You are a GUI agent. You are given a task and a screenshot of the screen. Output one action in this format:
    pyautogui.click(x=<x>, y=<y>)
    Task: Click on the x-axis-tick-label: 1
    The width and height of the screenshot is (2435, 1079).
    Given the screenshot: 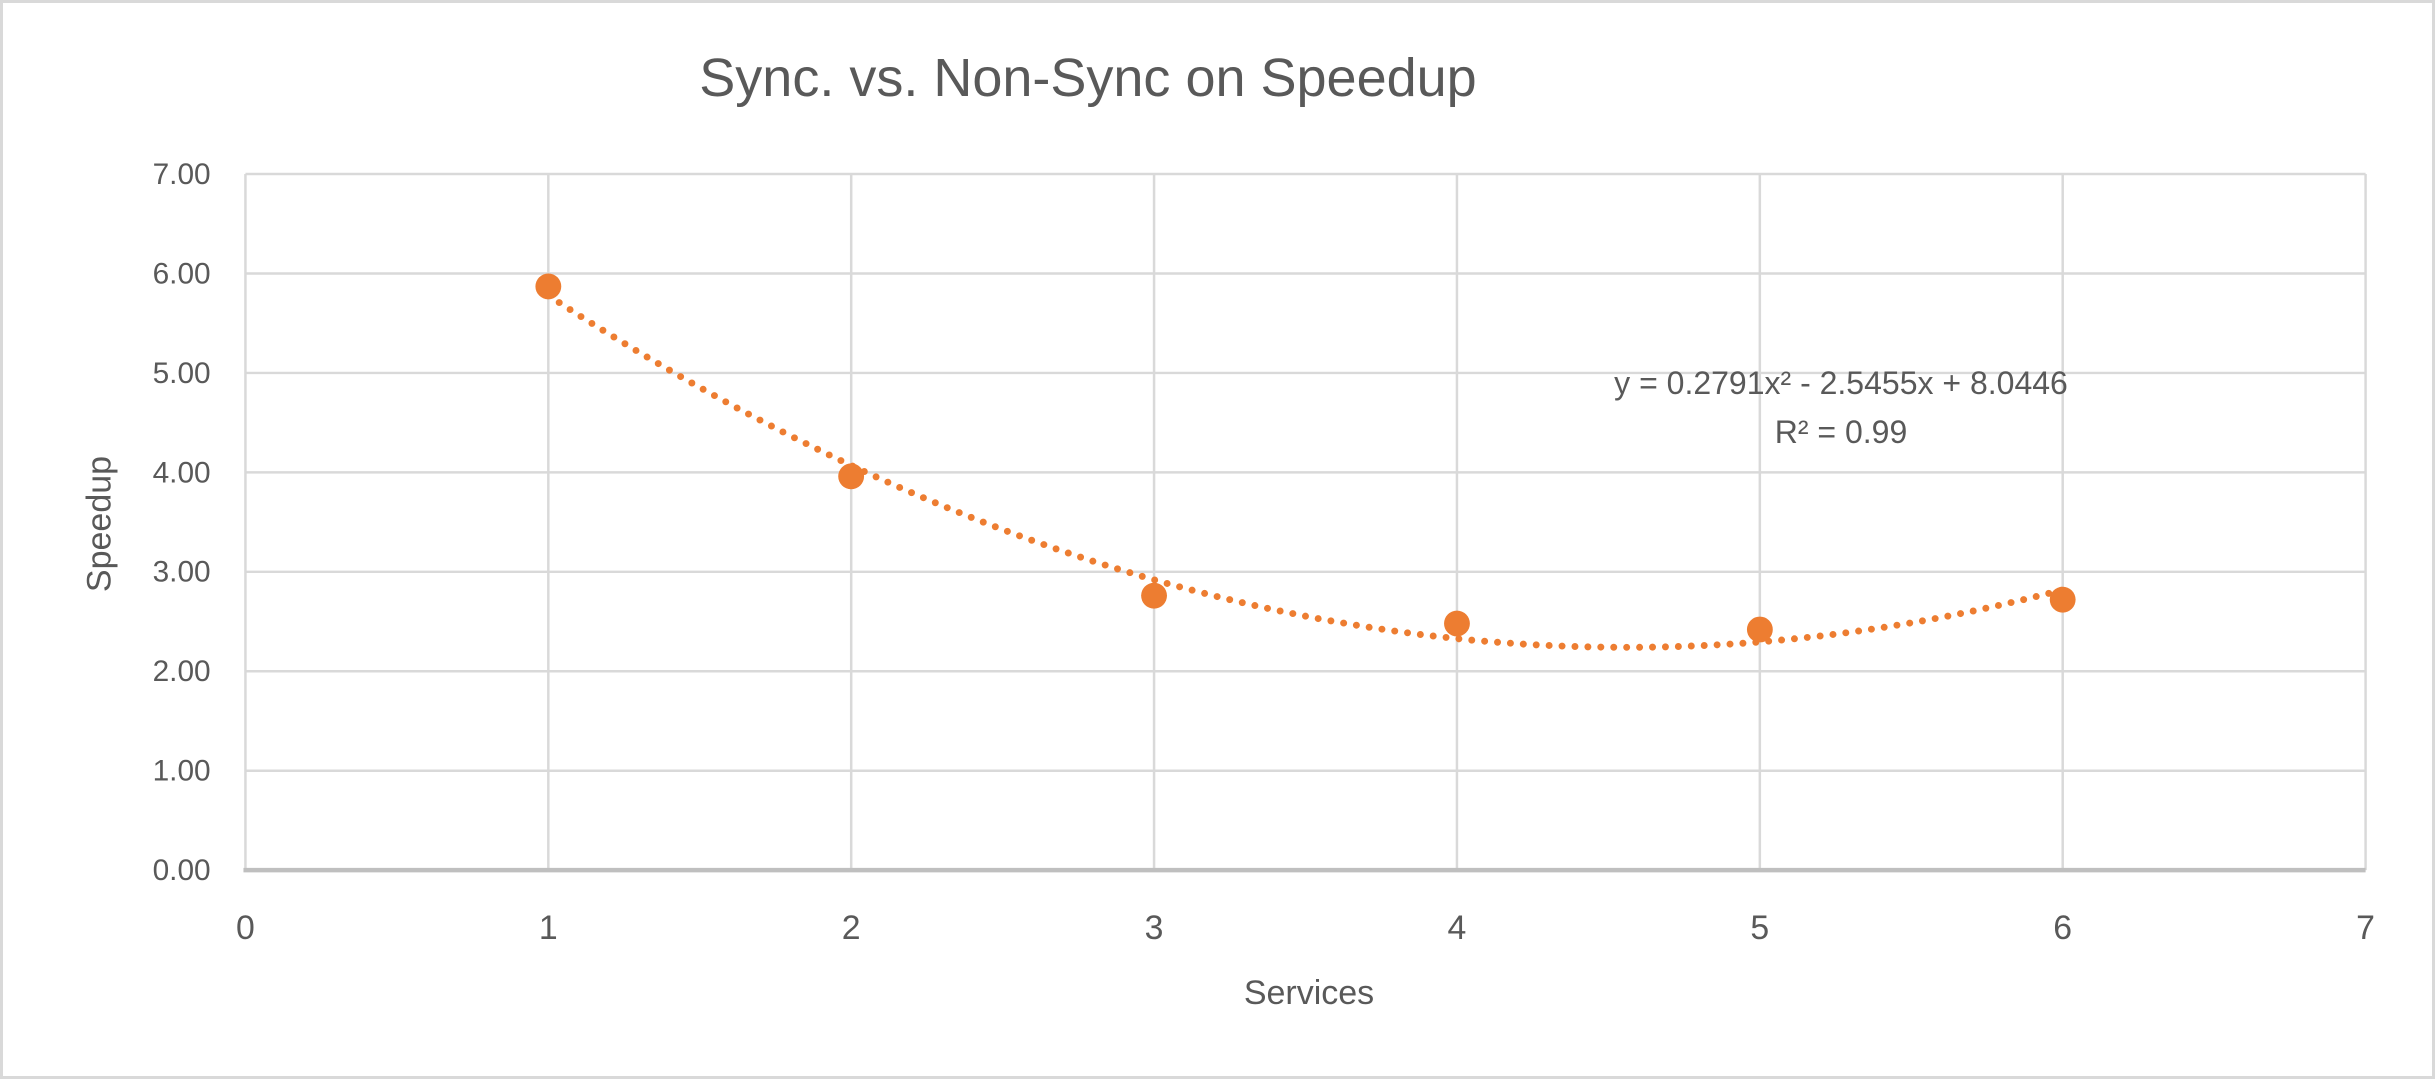 What is the action you would take?
    pyautogui.click(x=548, y=928)
    